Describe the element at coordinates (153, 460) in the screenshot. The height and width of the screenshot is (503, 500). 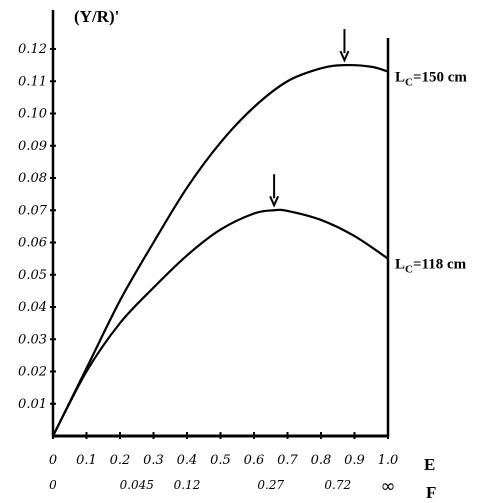
I see `x-tick-label-e: 0.3` at that location.